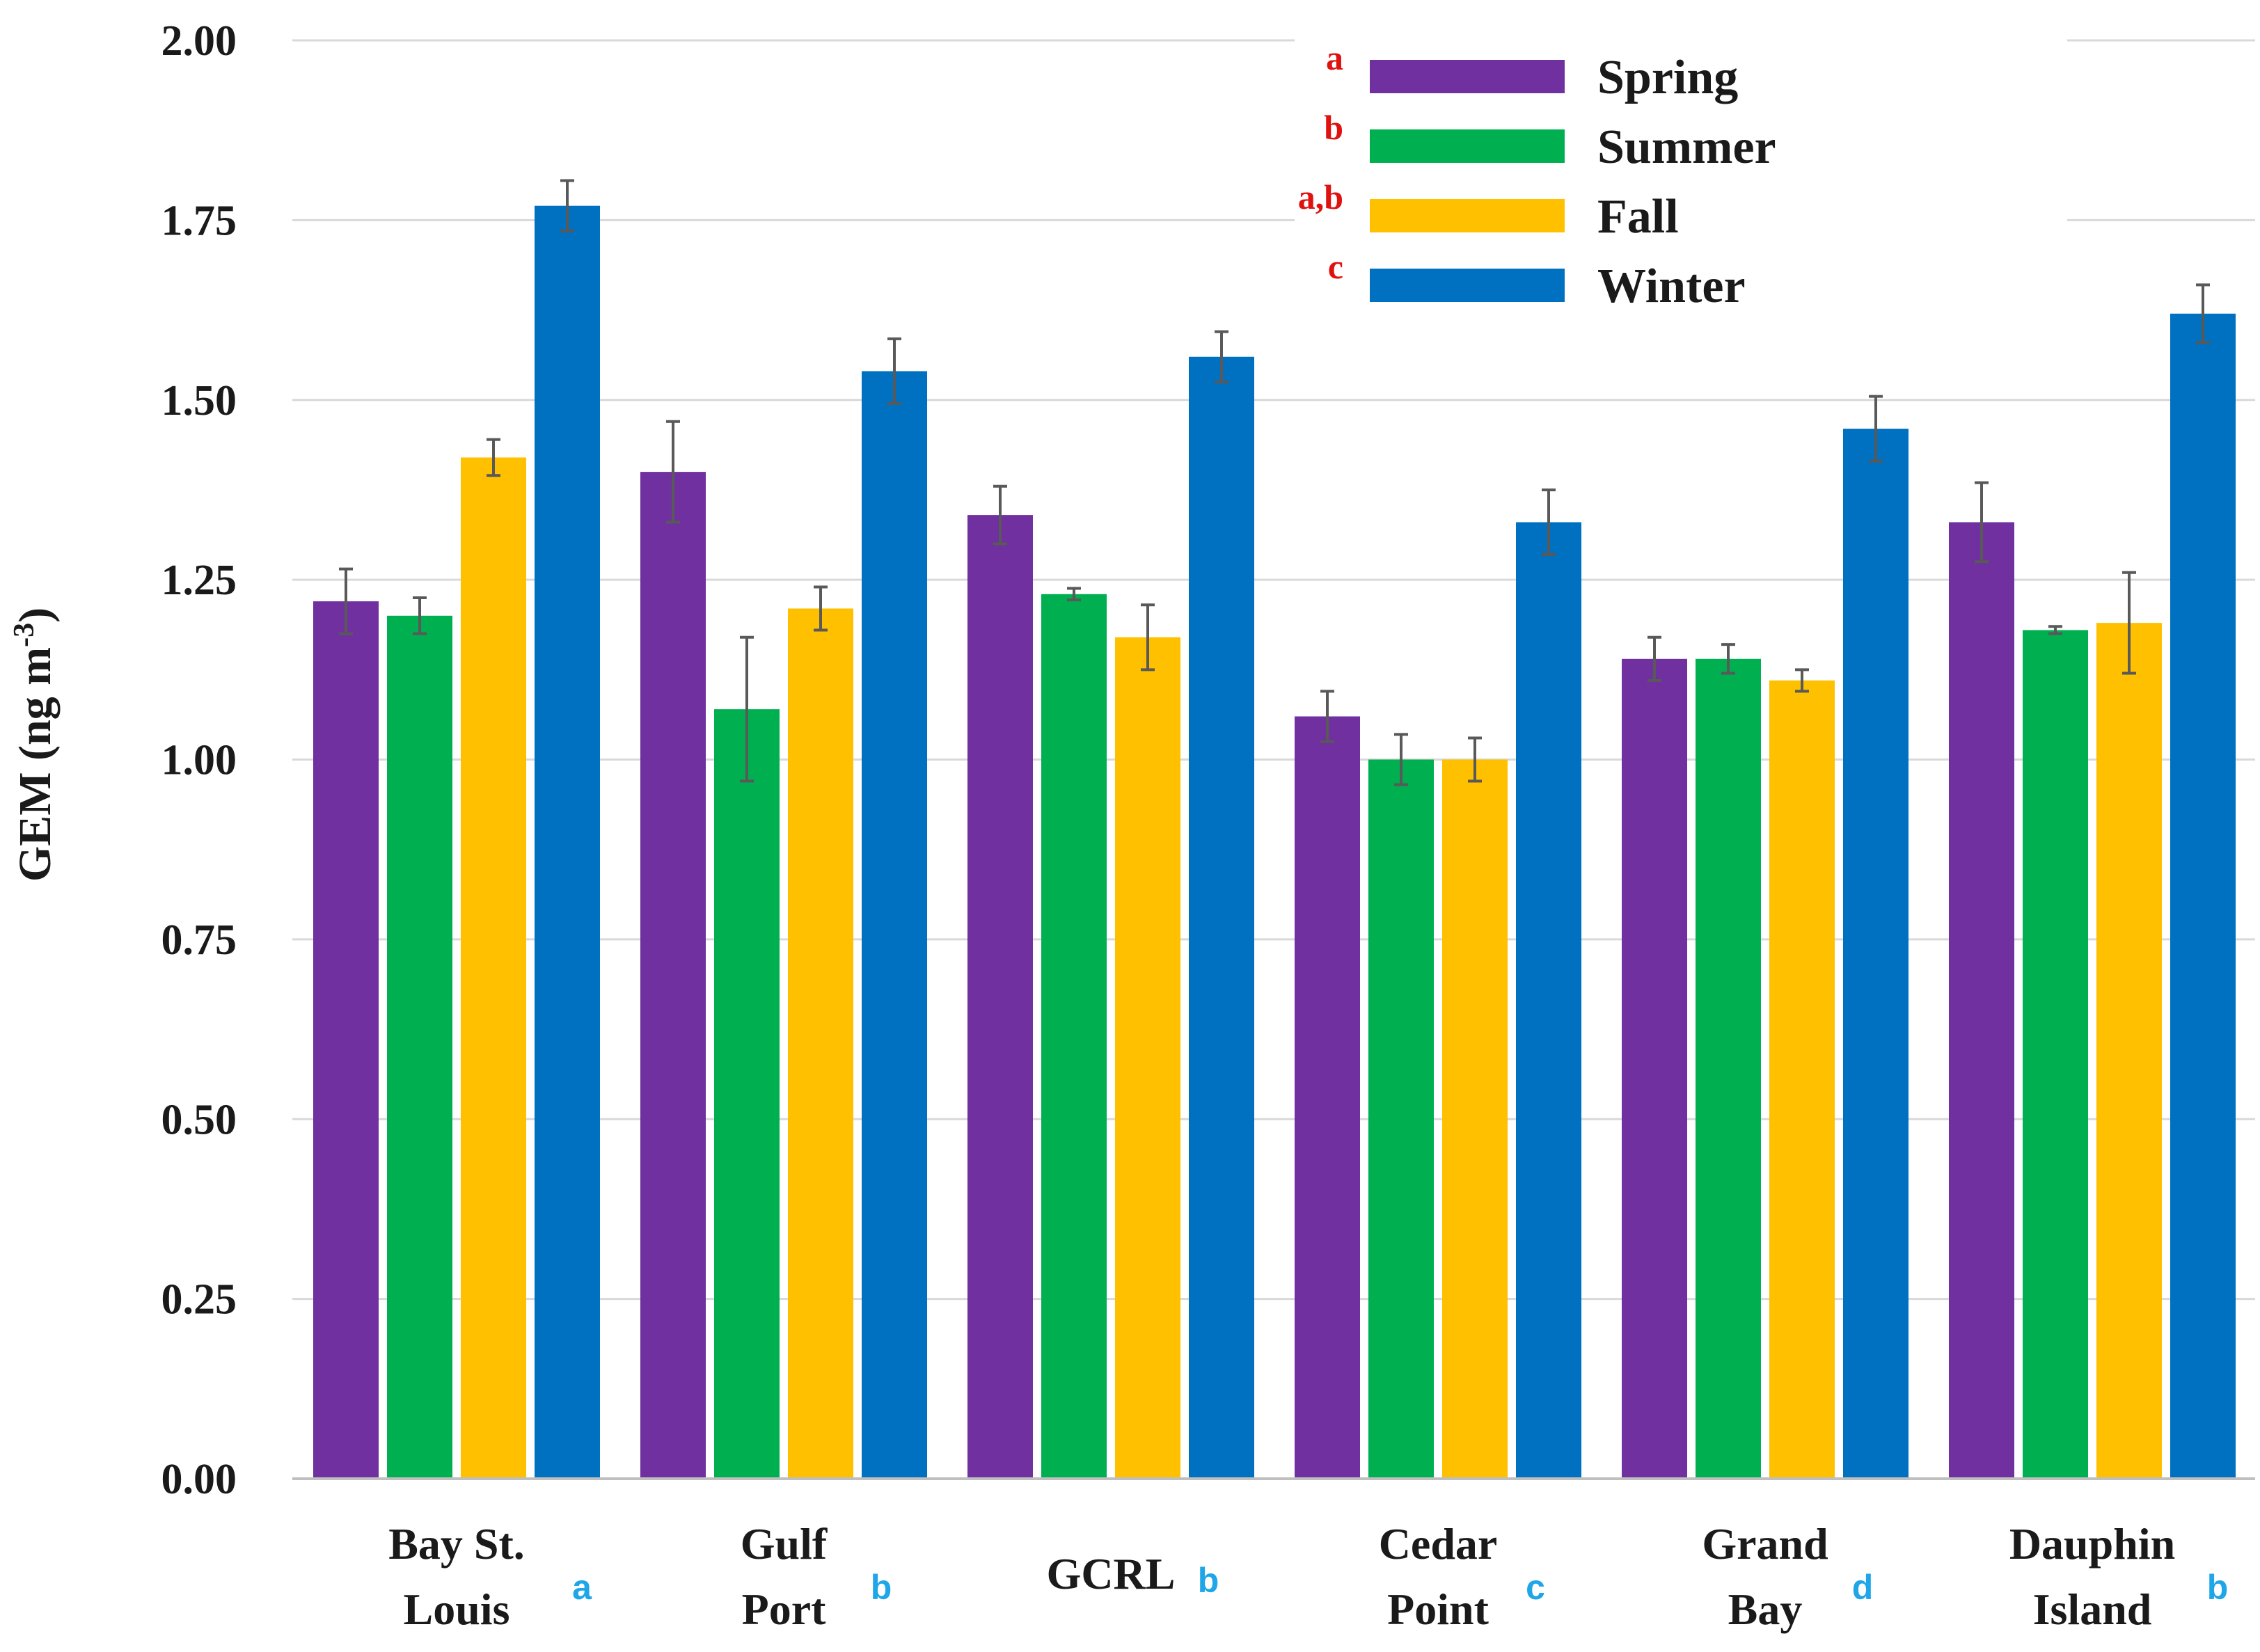 This screenshot has width=2260, height=1652. I want to click on legend: a Spring b Summer a,b Fall c Winter, so click(1681, 185).